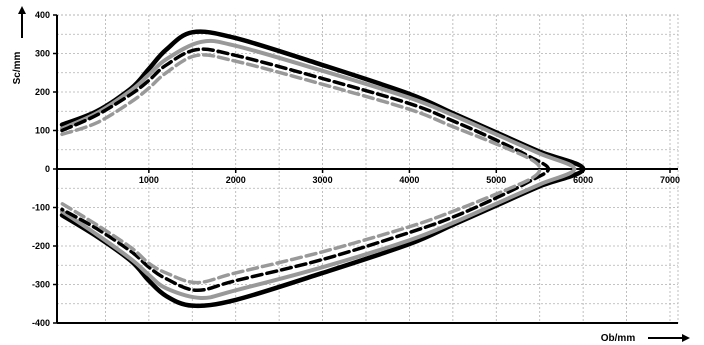 This screenshot has width=704, height=345. What do you see at coordinates (42, 131) in the screenshot?
I see `y-tick-label: 100` at bounding box center [42, 131].